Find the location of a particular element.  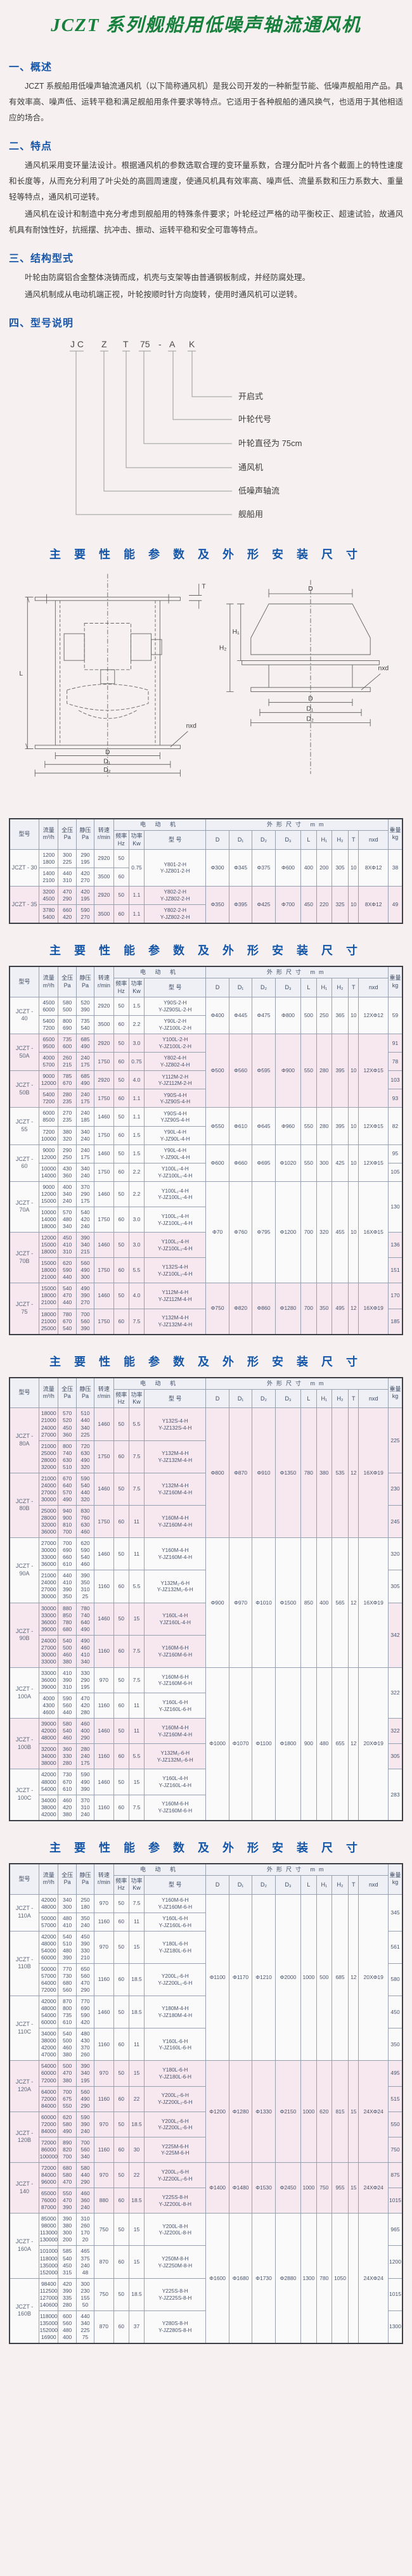

flow-cell: 3200 4500 is located at coordinates (49, 895).